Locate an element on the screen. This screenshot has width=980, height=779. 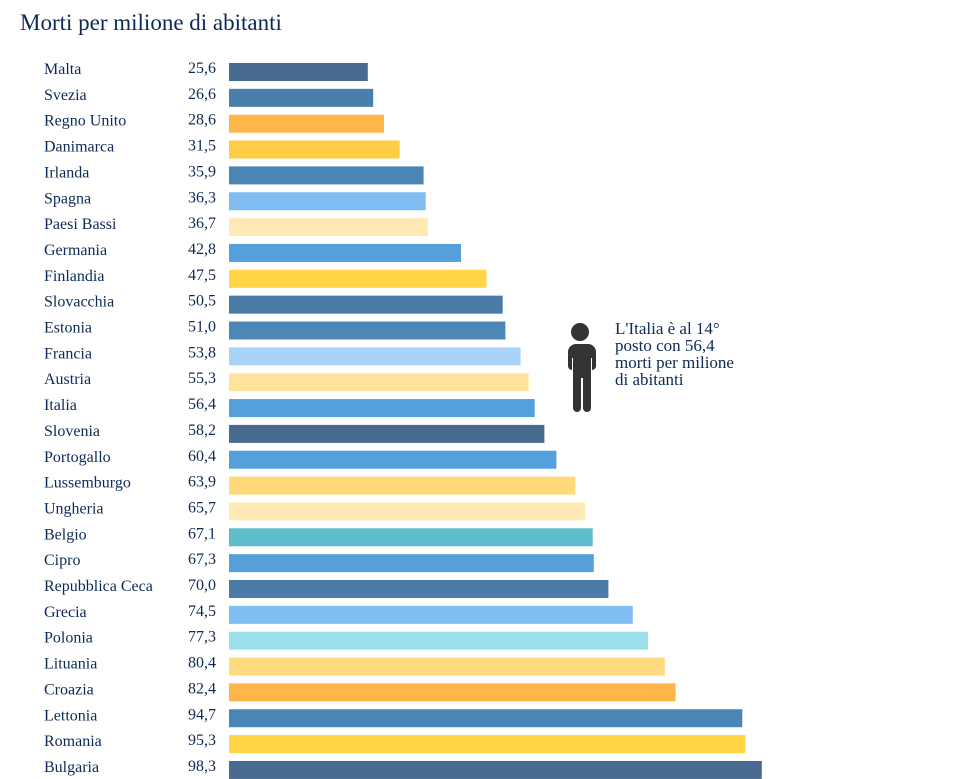
value-label: 56,4 is located at coordinates (202, 404).